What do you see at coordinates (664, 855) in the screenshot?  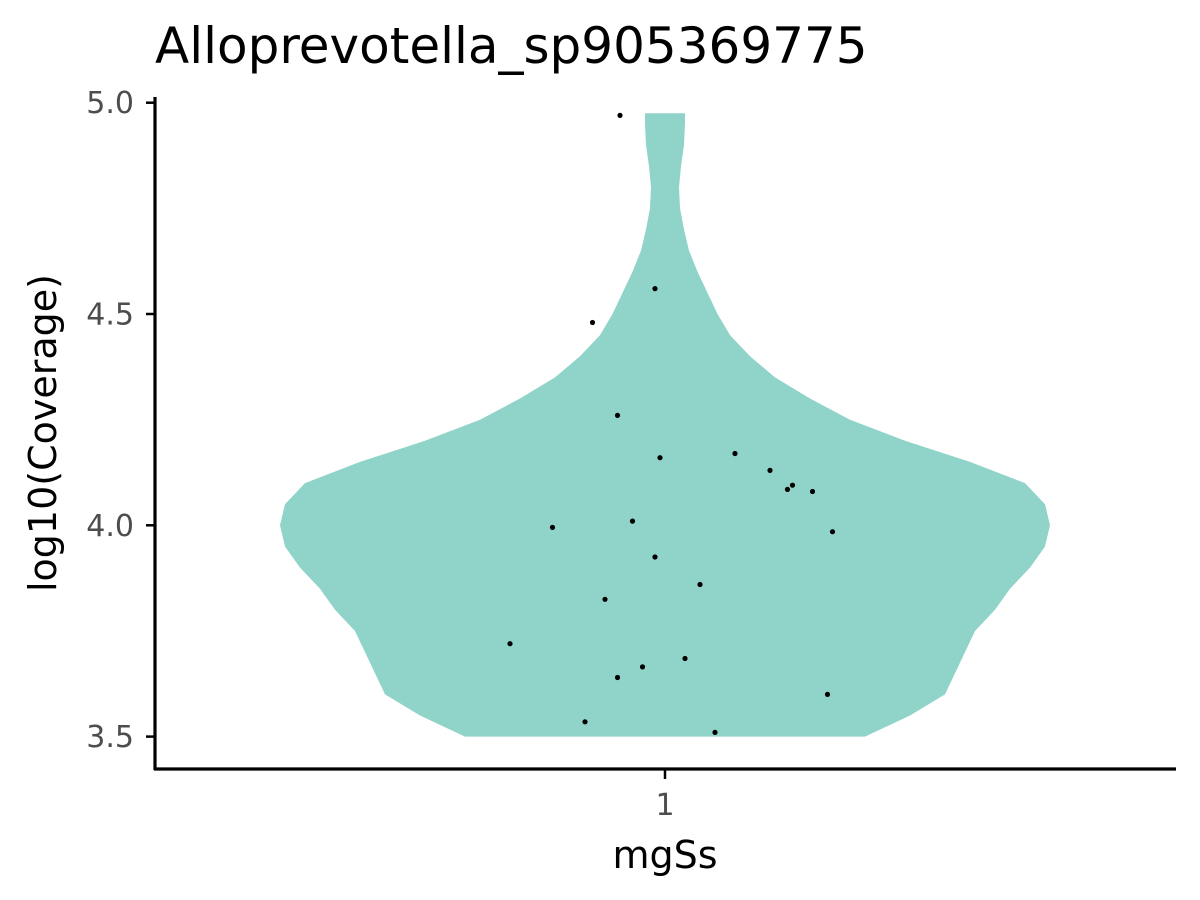 I see `x-axis-label: mgSs` at bounding box center [664, 855].